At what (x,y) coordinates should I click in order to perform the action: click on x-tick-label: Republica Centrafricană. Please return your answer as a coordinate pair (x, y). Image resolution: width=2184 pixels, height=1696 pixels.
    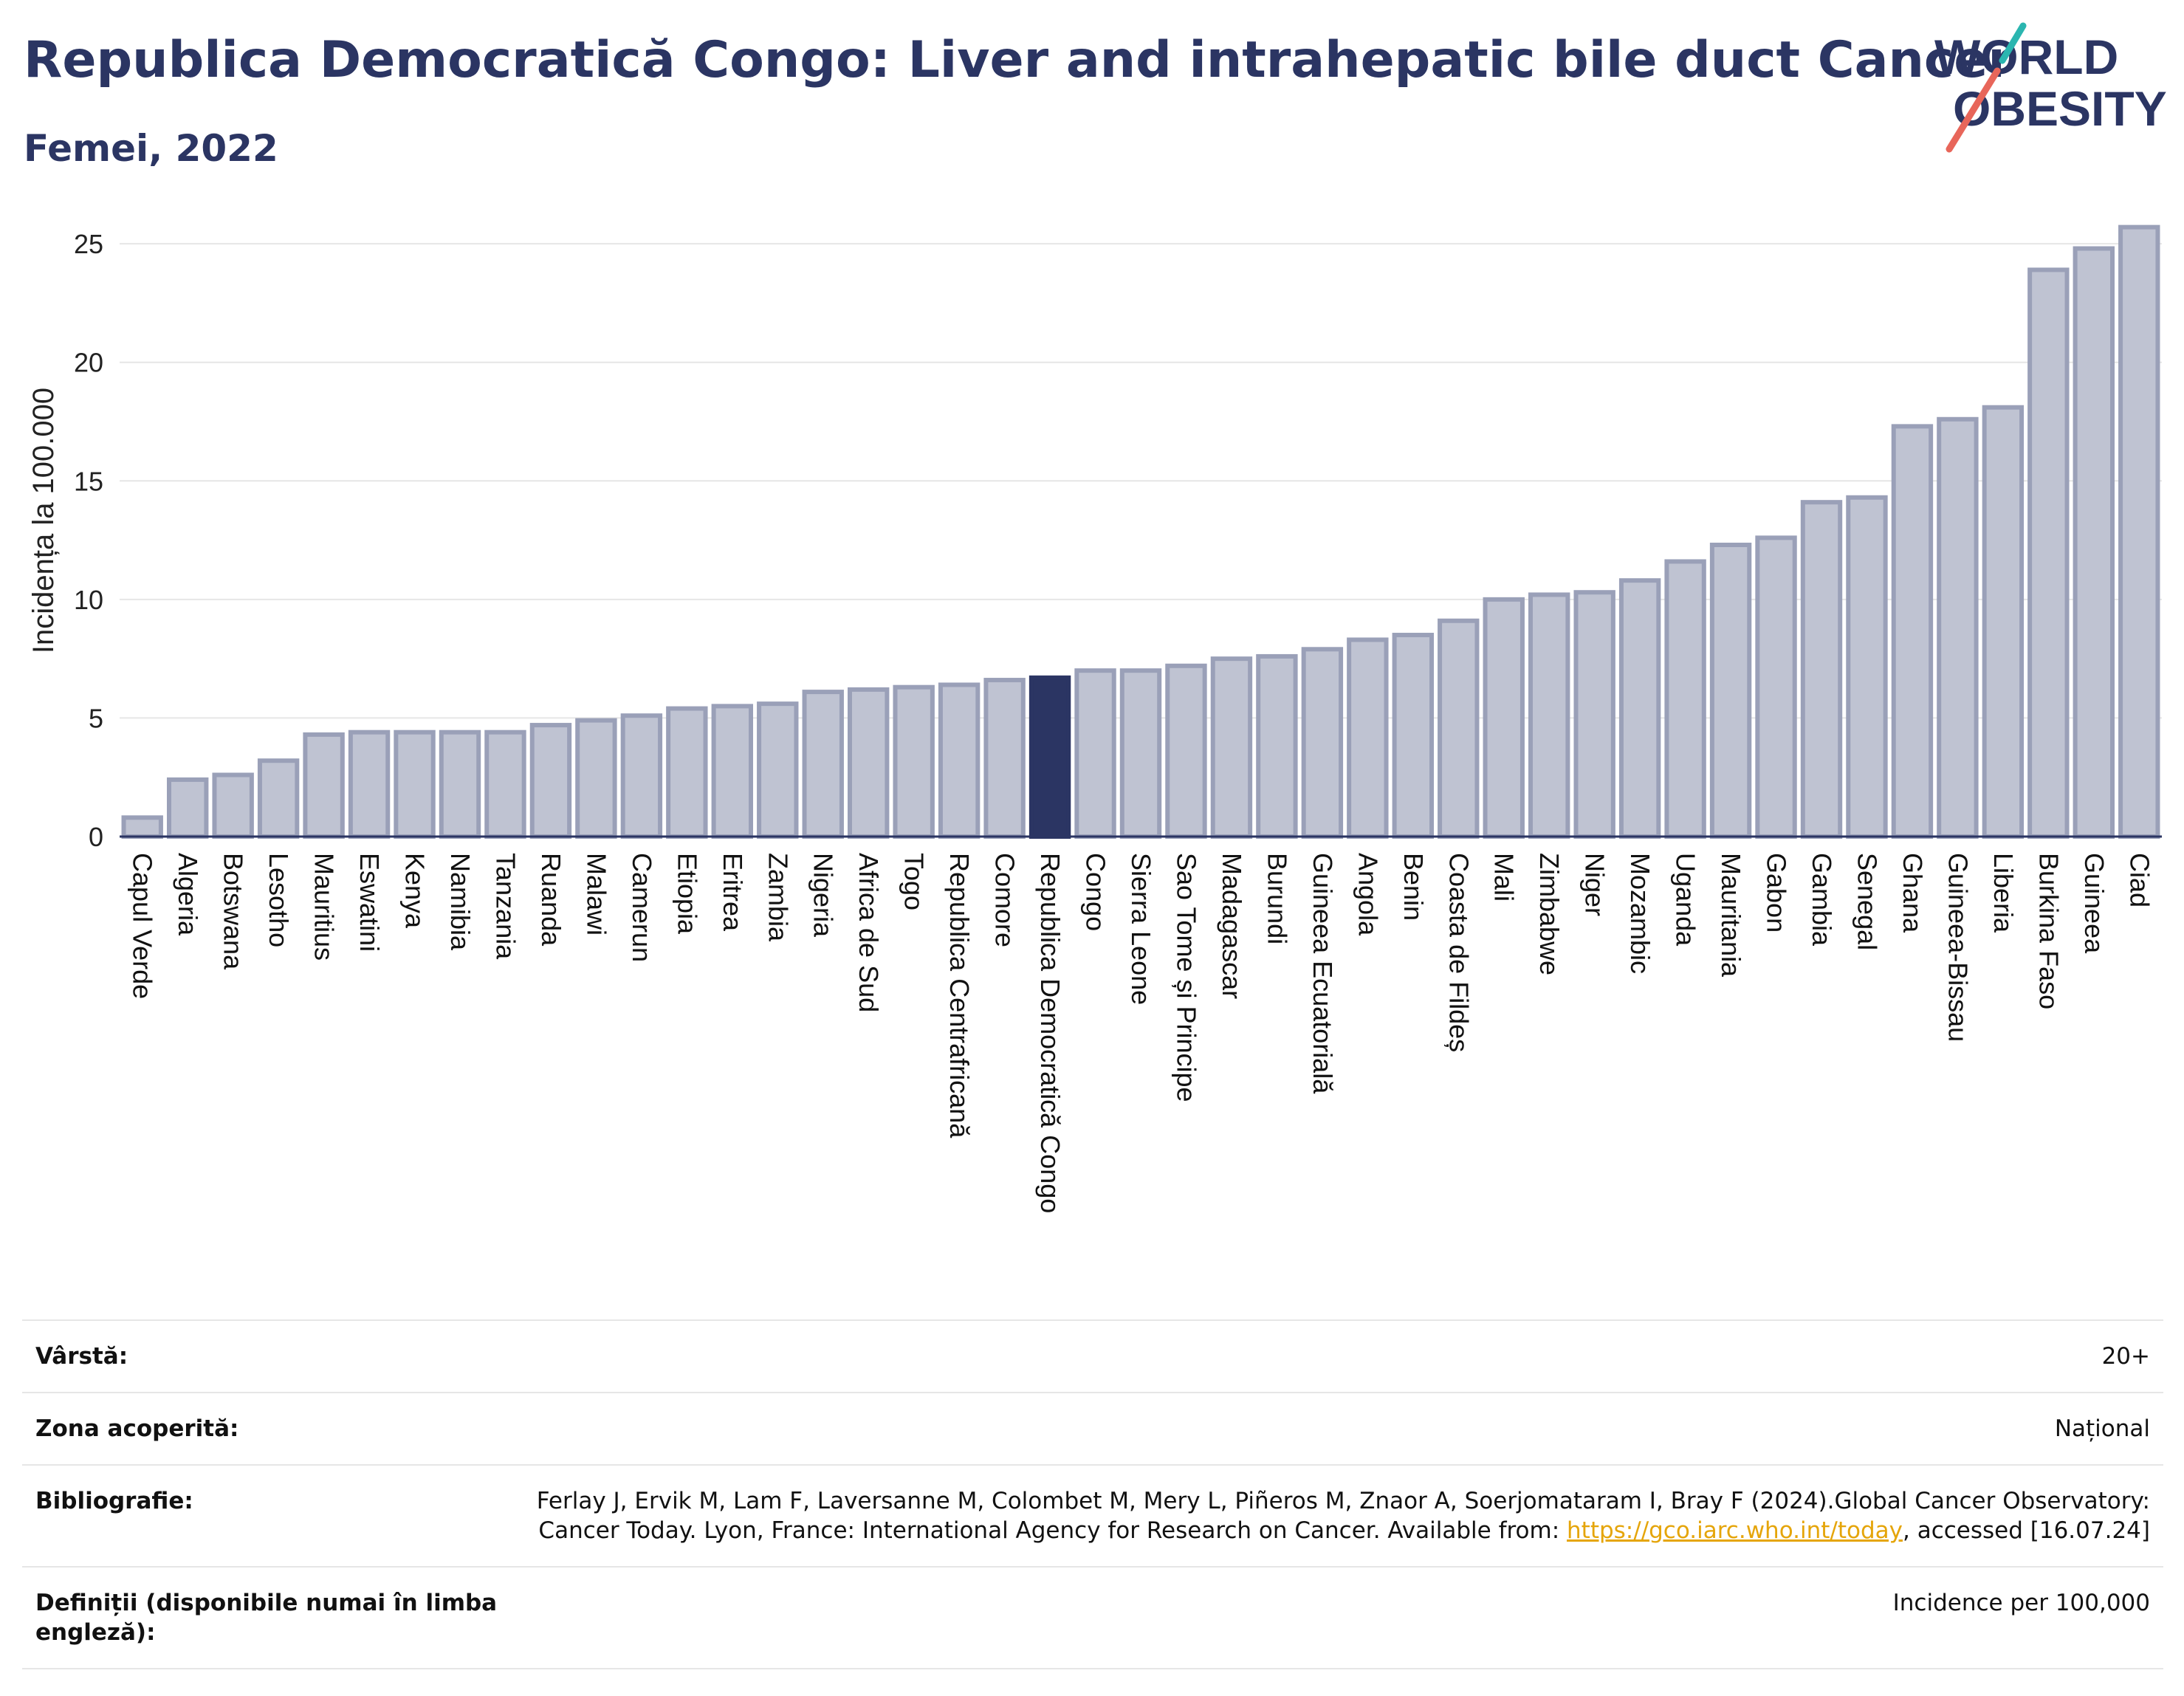
    Looking at the image, I should click on (960, 996).